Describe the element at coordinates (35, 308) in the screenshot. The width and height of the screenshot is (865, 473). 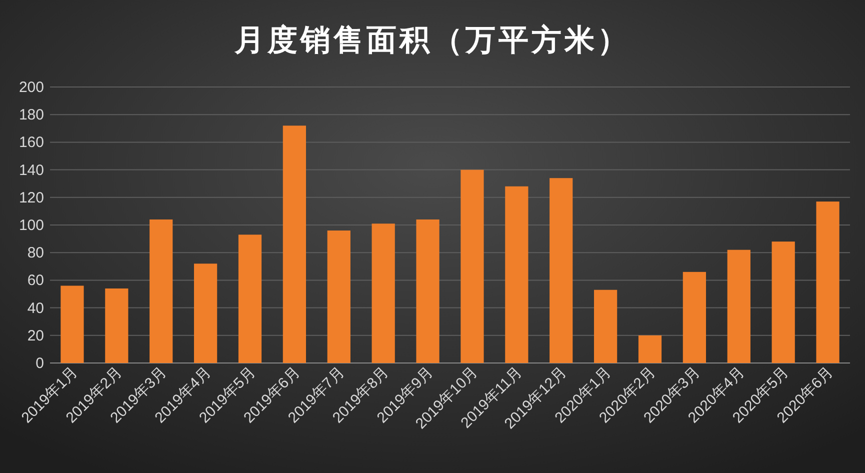
I see `y-tick-label: 40` at that location.